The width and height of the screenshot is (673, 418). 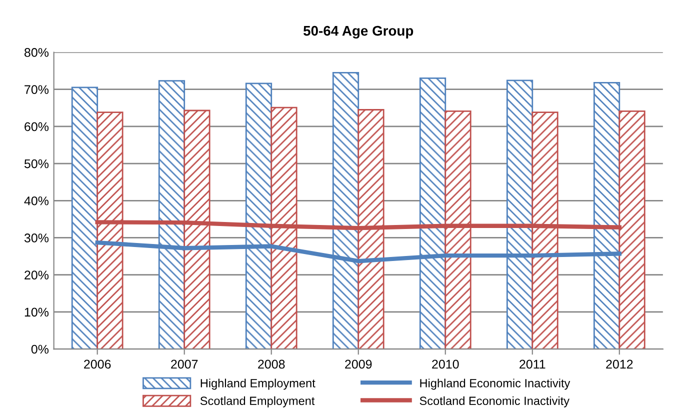 I want to click on y-tick-label: 30%, so click(x=36, y=238).